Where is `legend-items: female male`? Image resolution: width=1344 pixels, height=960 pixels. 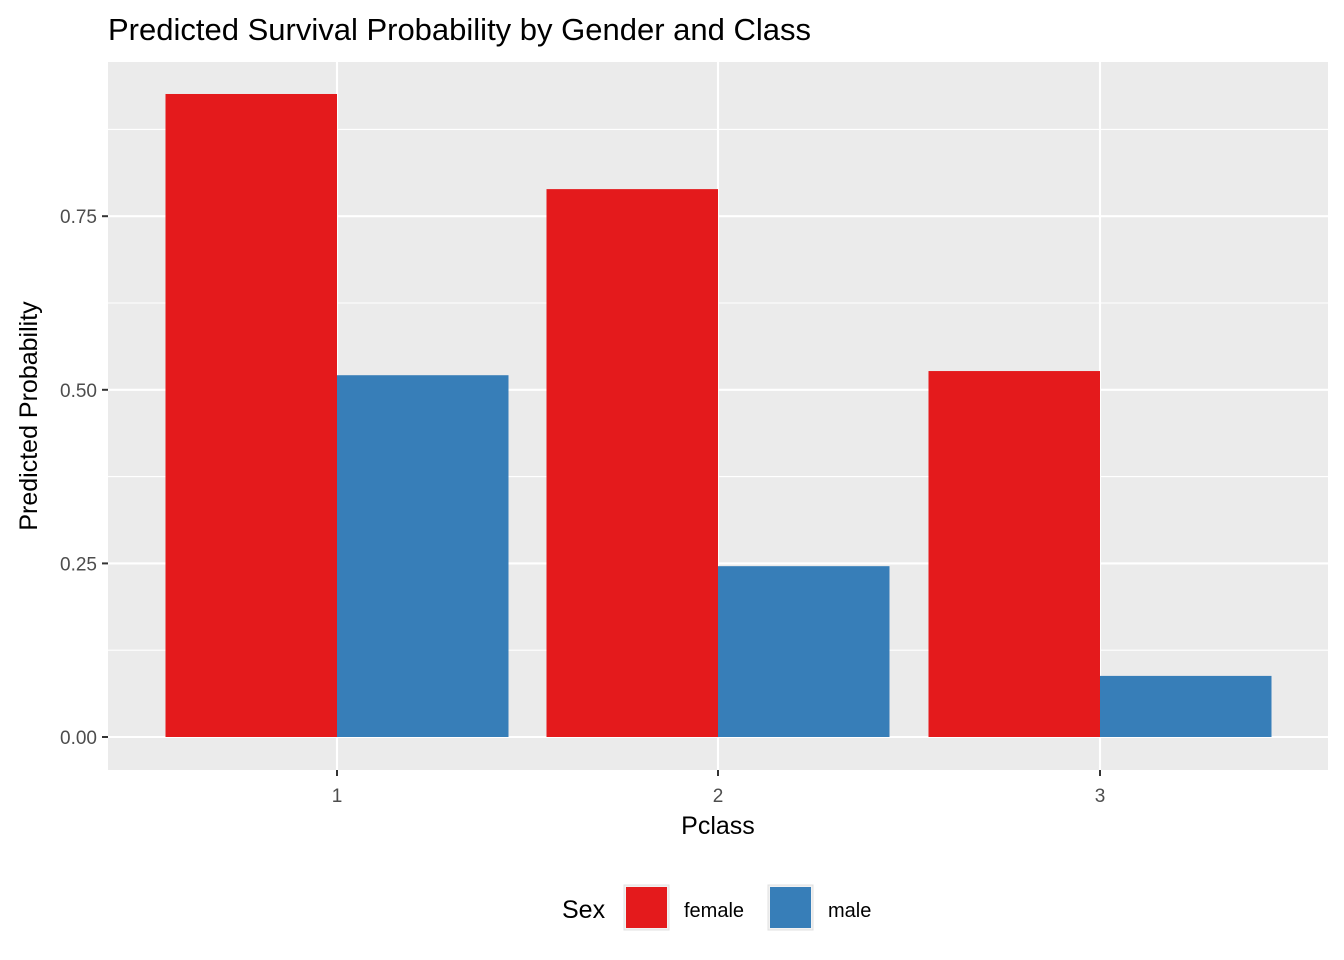 legend-items: female male is located at coordinates (747, 907).